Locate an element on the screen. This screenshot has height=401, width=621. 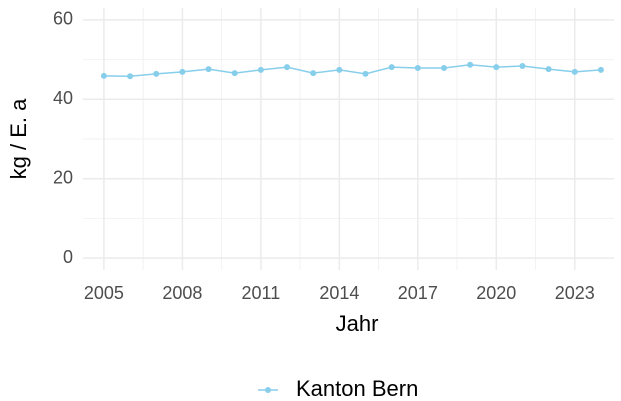
x-tick-label: 2020 is located at coordinates (496, 293).